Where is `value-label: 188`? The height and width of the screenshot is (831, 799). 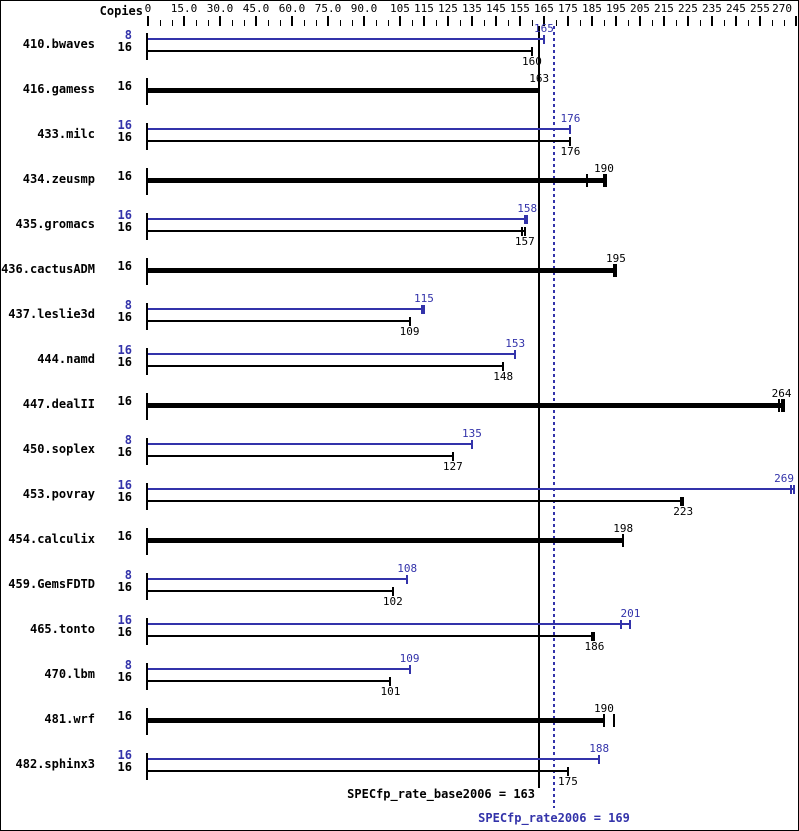
value-label: 188 is located at coordinates (599, 748).